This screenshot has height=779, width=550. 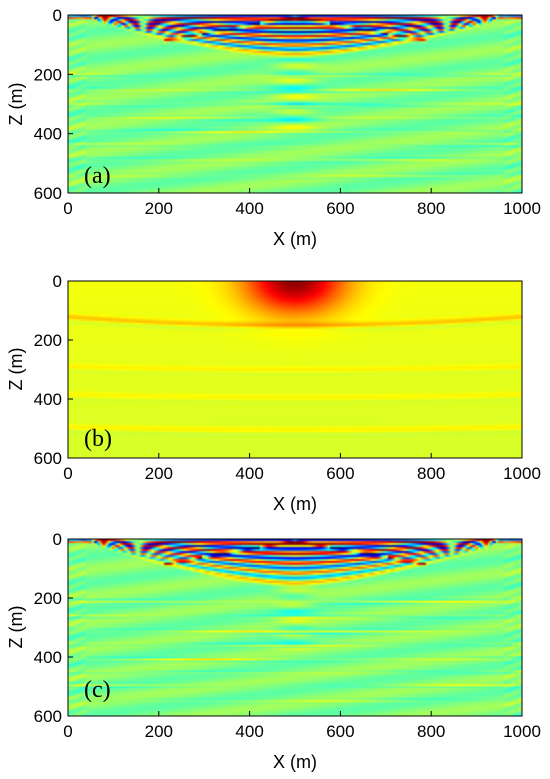 I want to click on panel-a-y-axis-title: Z (m), so click(x=16, y=104).